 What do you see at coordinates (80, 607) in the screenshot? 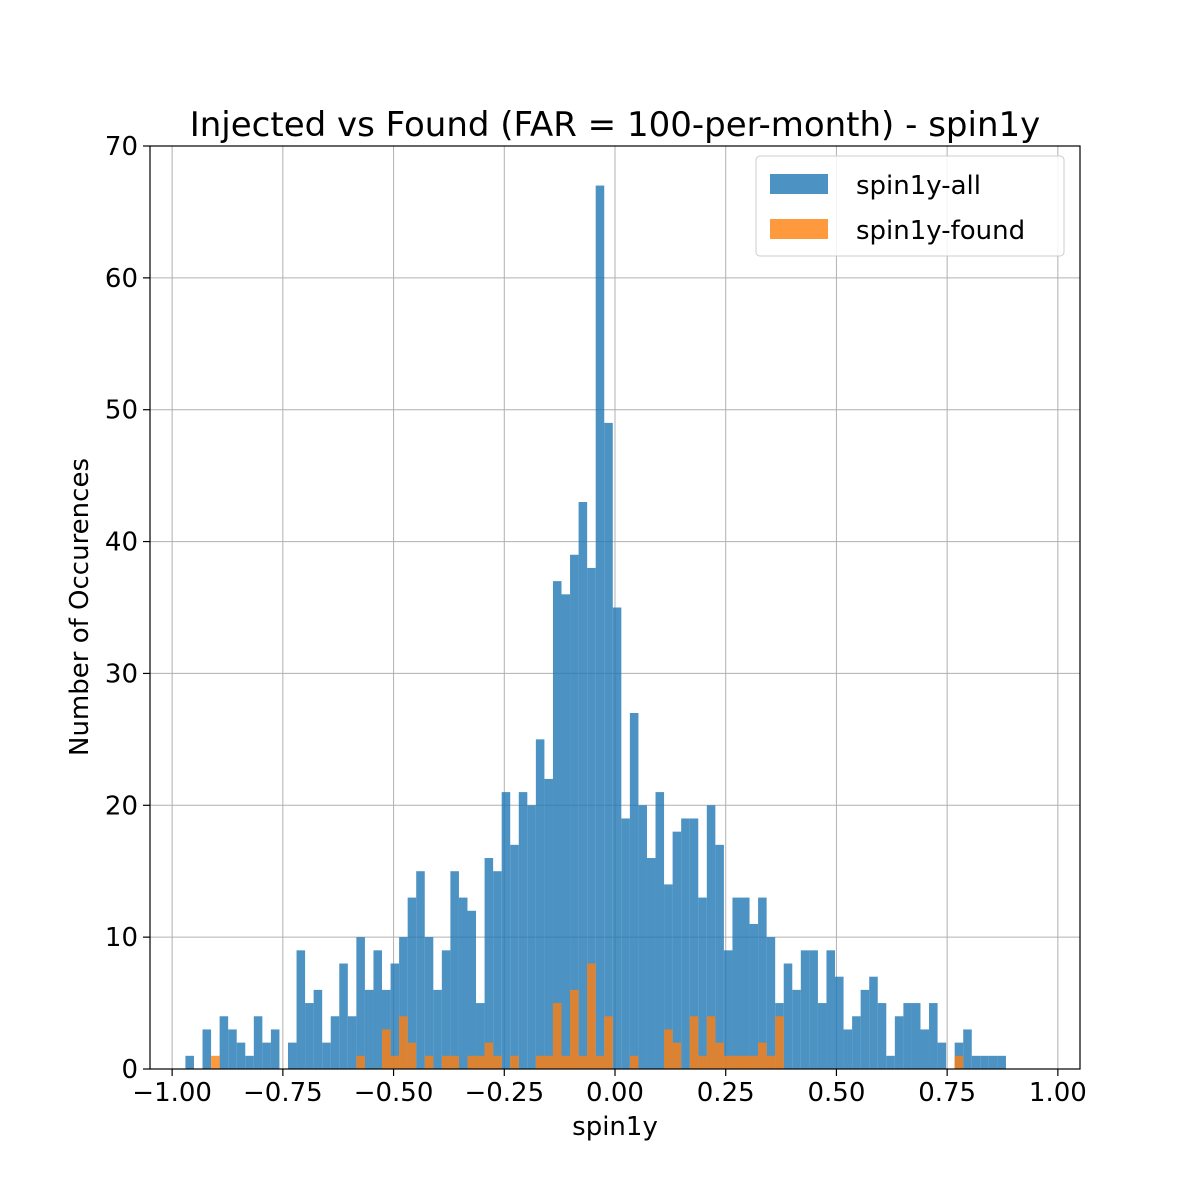
I see `y-axis-label: Number of Occurences` at bounding box center [80, 607].